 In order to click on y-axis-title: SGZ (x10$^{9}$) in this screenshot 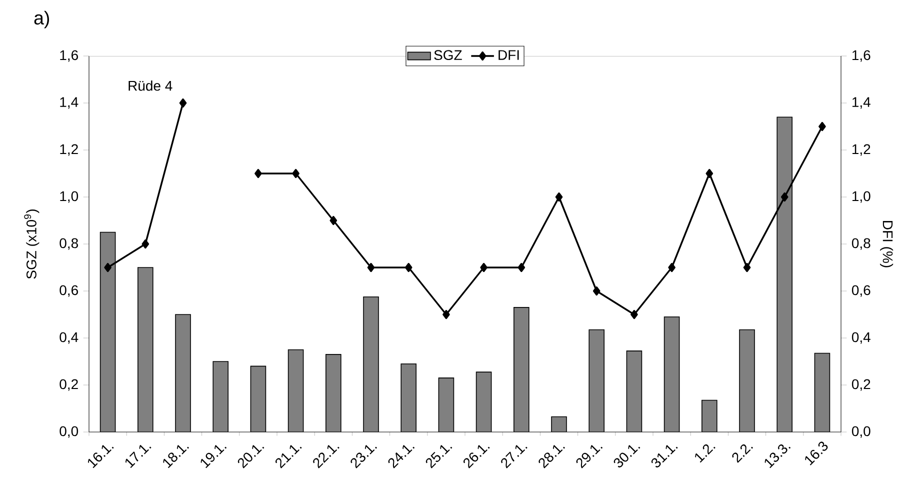, I will do `click(32, 244)`.